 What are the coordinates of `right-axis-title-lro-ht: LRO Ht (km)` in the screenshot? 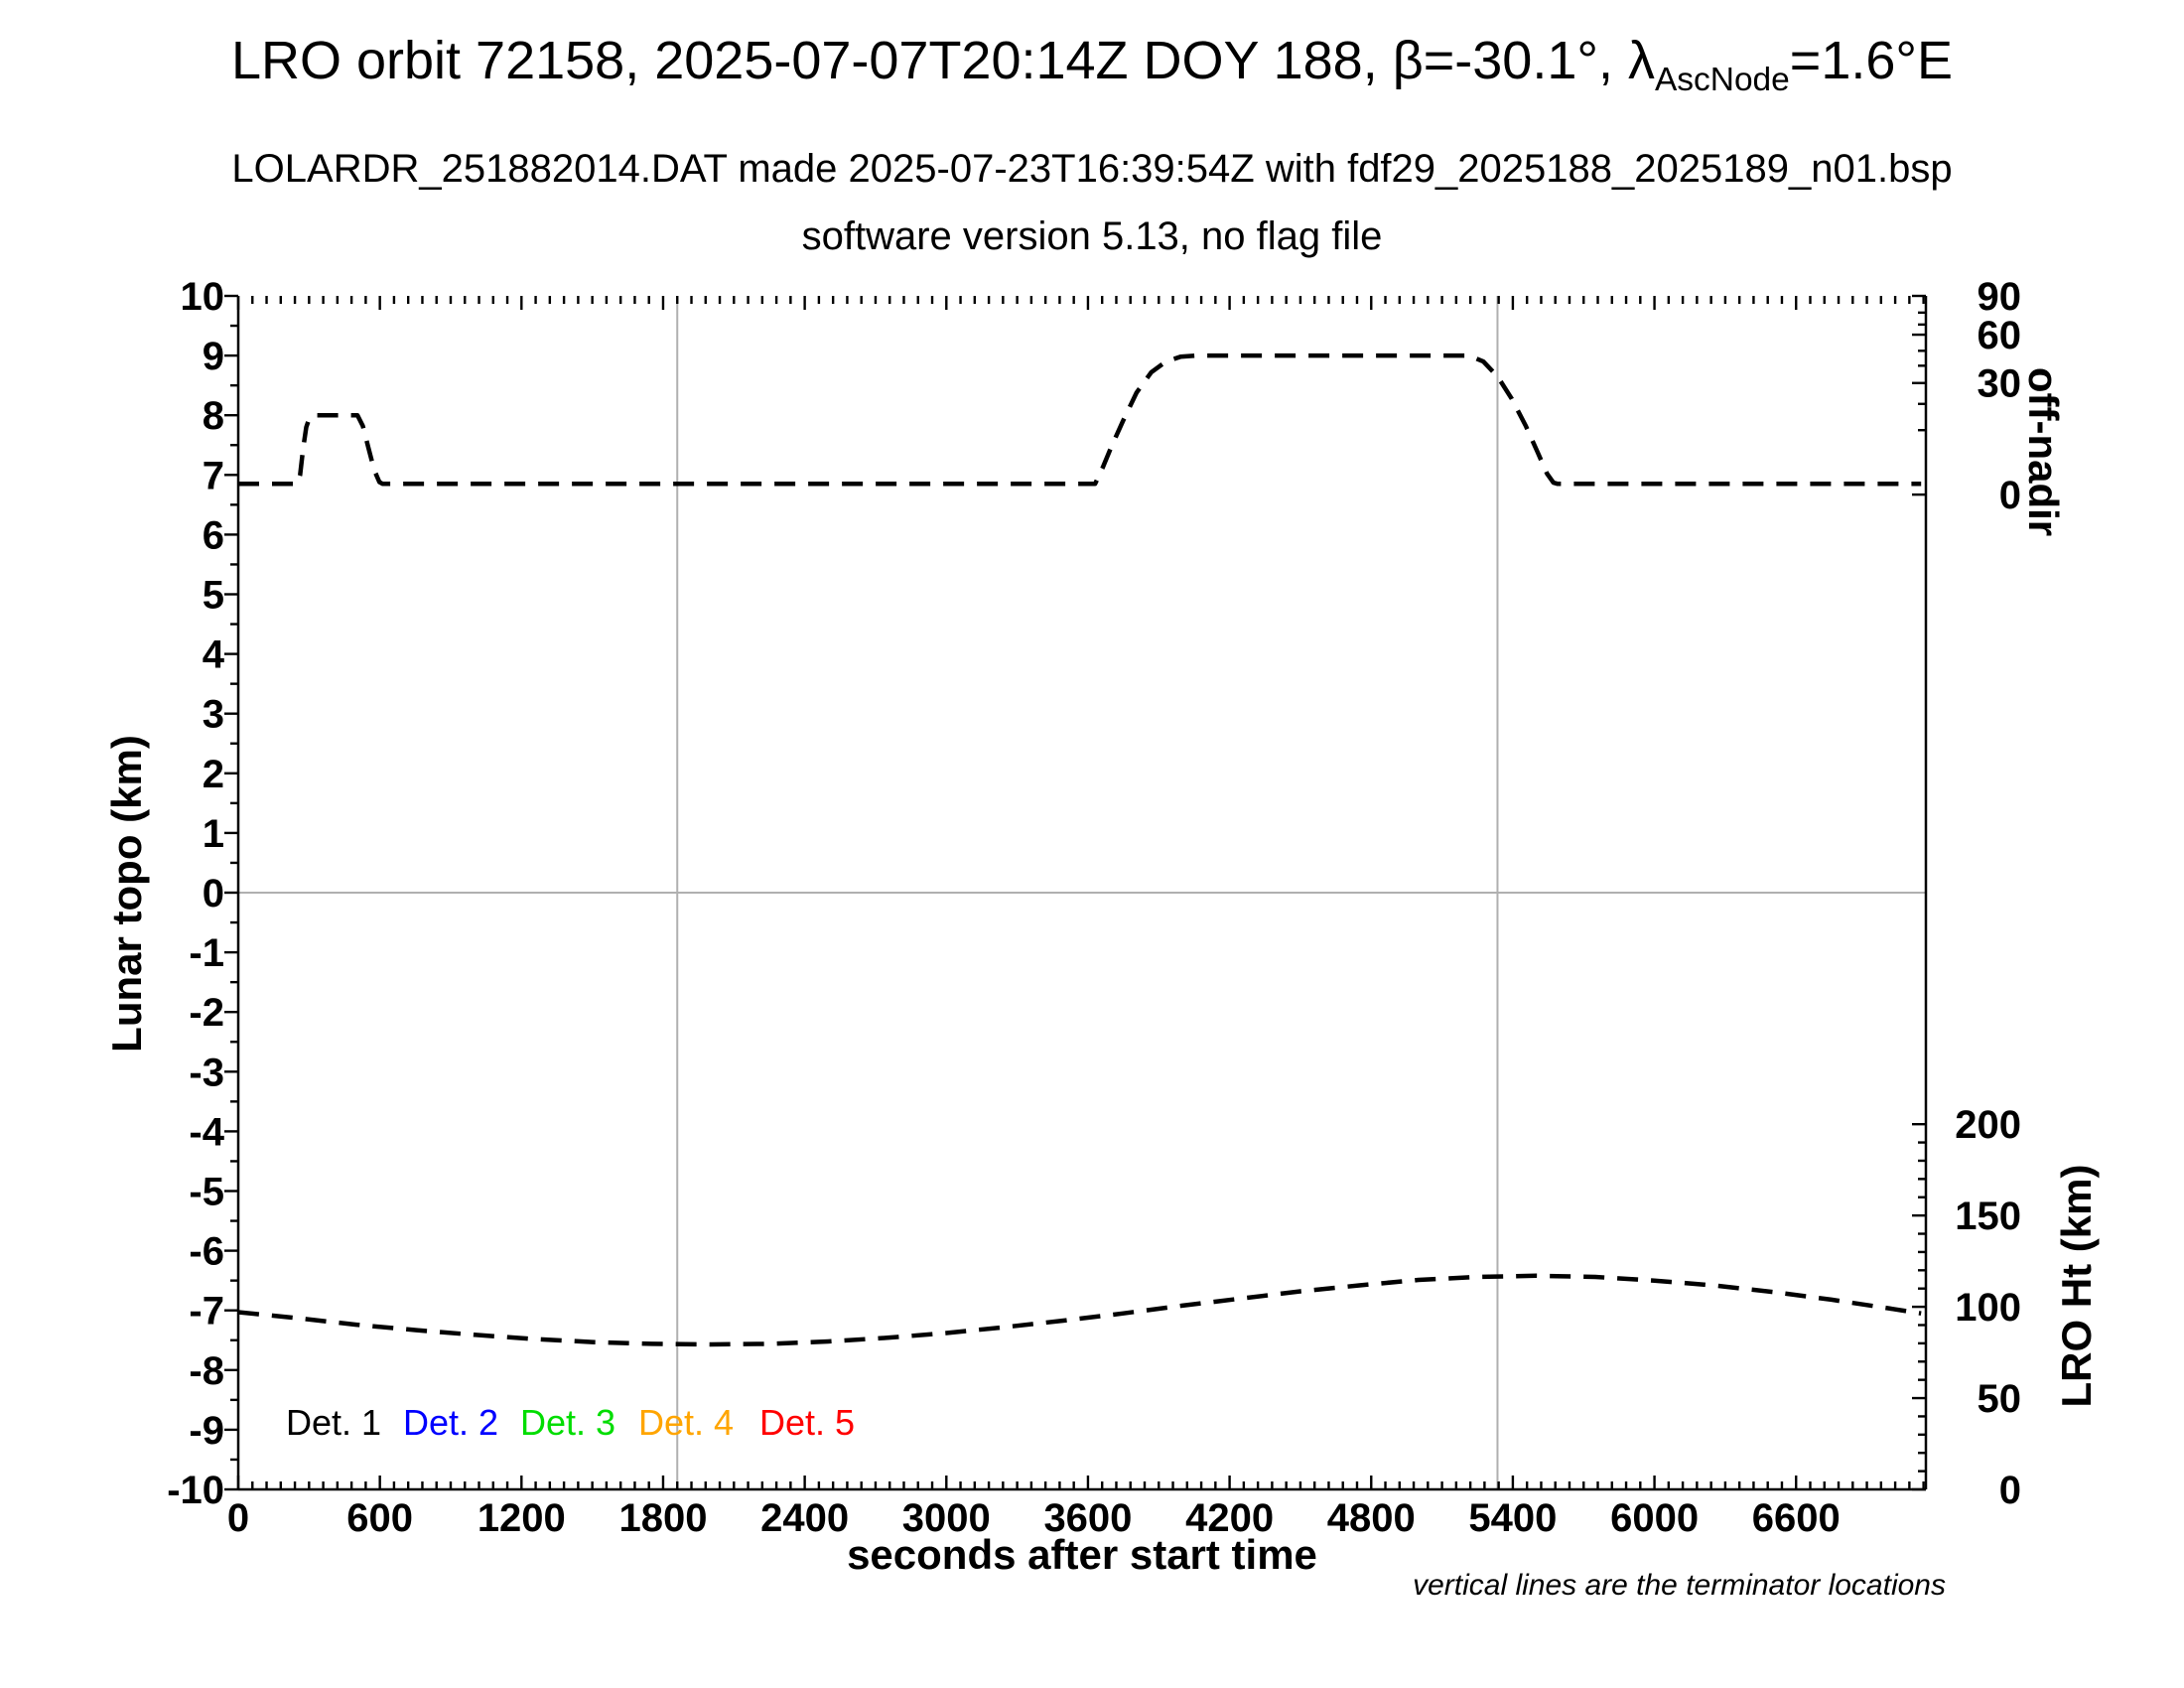 It's located at (2076, 1286).